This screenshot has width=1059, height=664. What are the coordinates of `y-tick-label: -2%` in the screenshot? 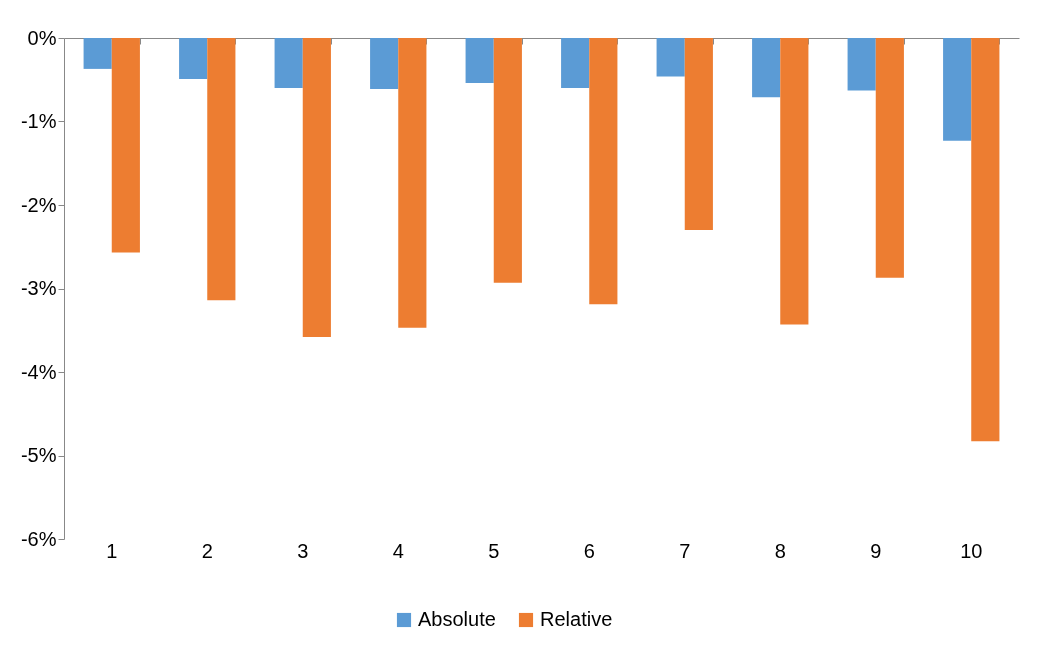 It's located at (38, 204).